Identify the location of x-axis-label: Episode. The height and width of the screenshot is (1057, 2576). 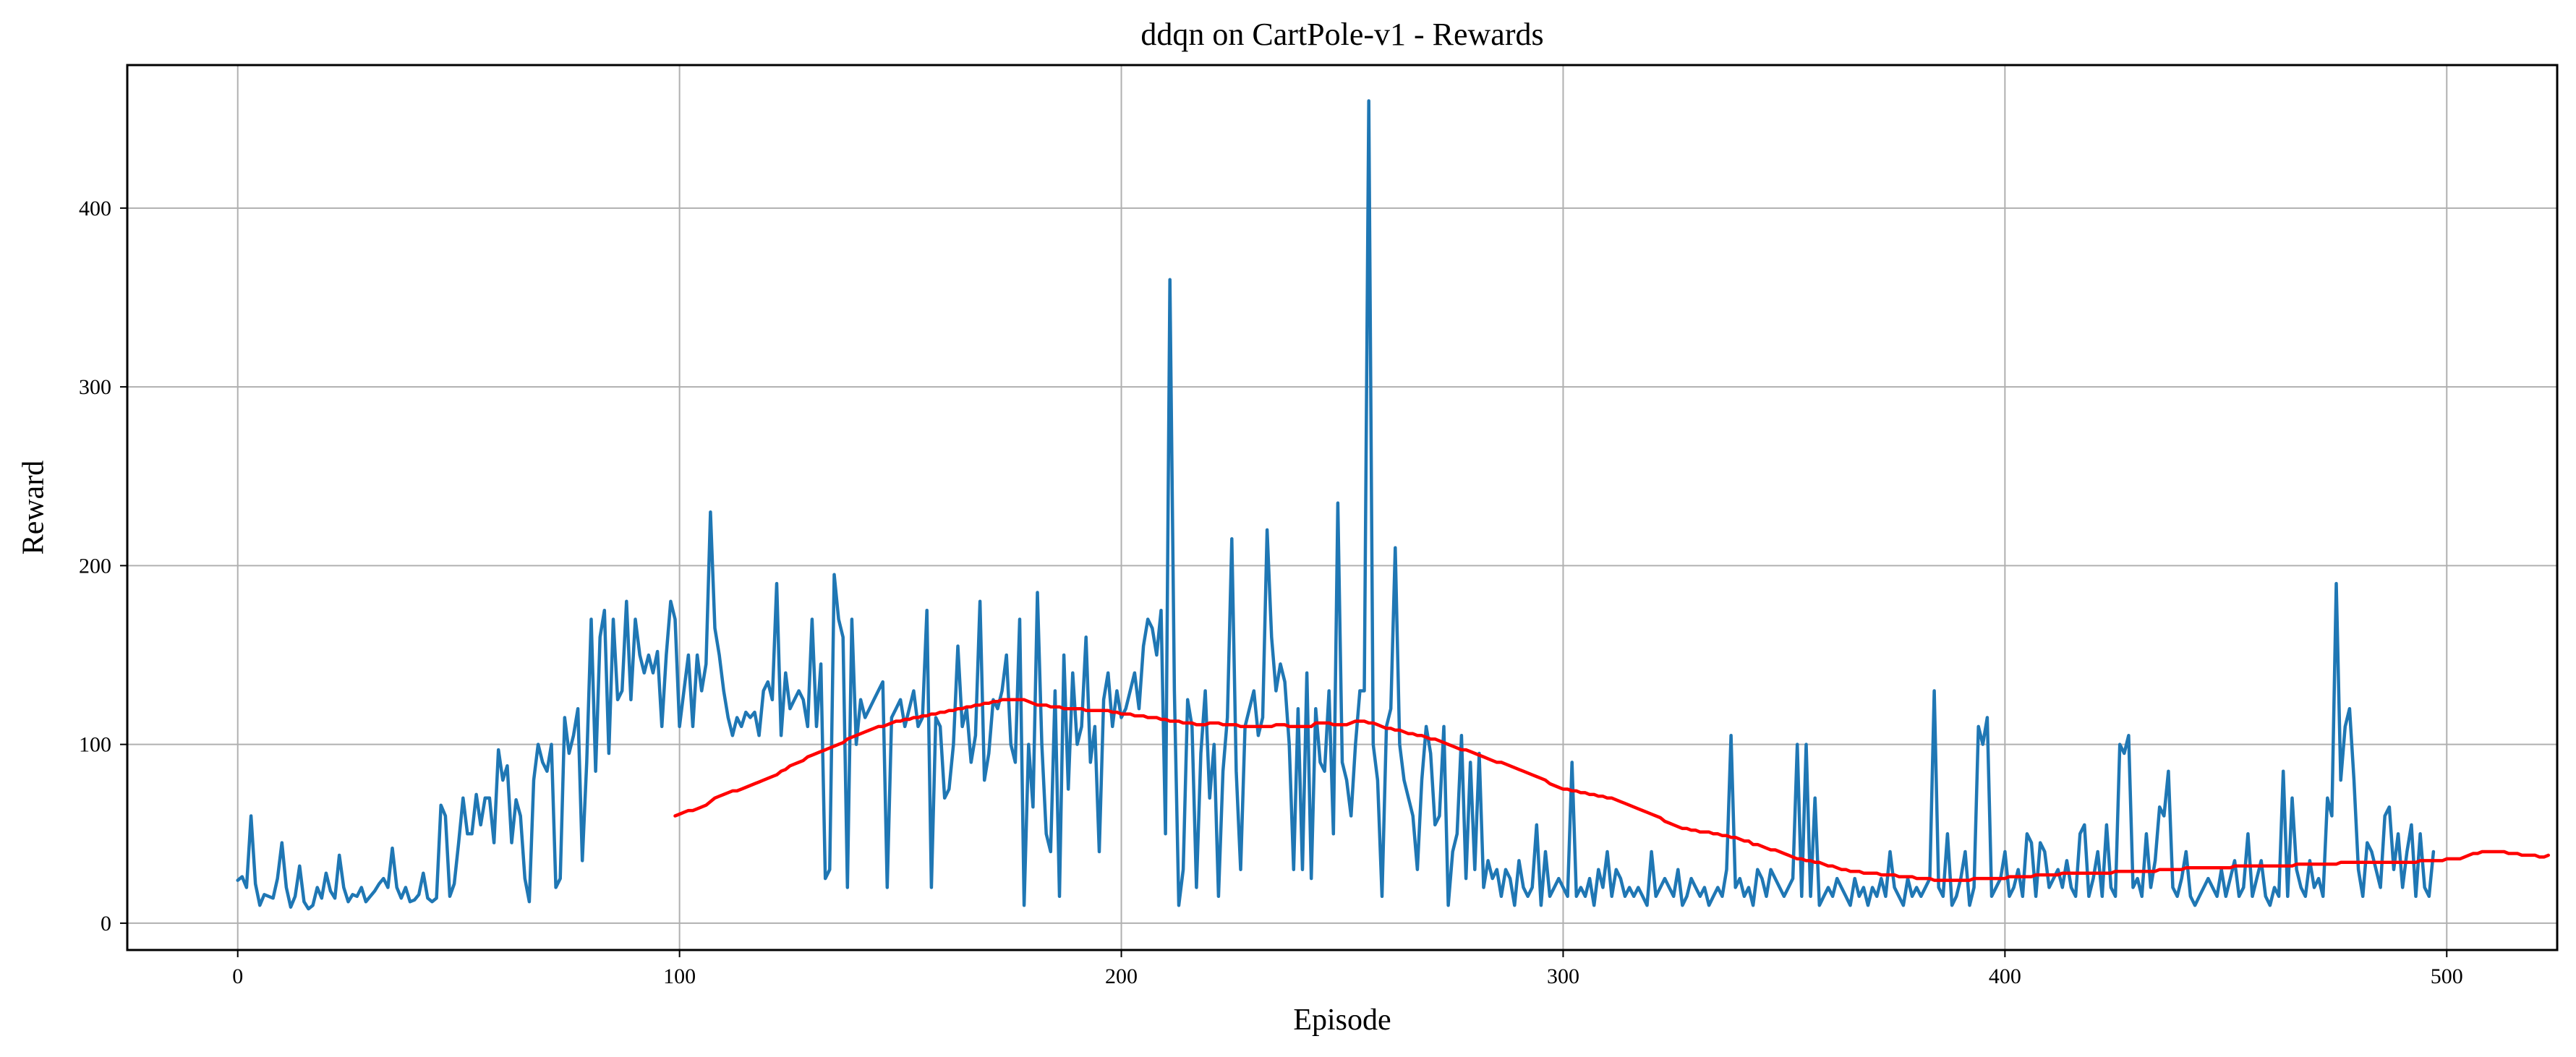
(1342, 1020).